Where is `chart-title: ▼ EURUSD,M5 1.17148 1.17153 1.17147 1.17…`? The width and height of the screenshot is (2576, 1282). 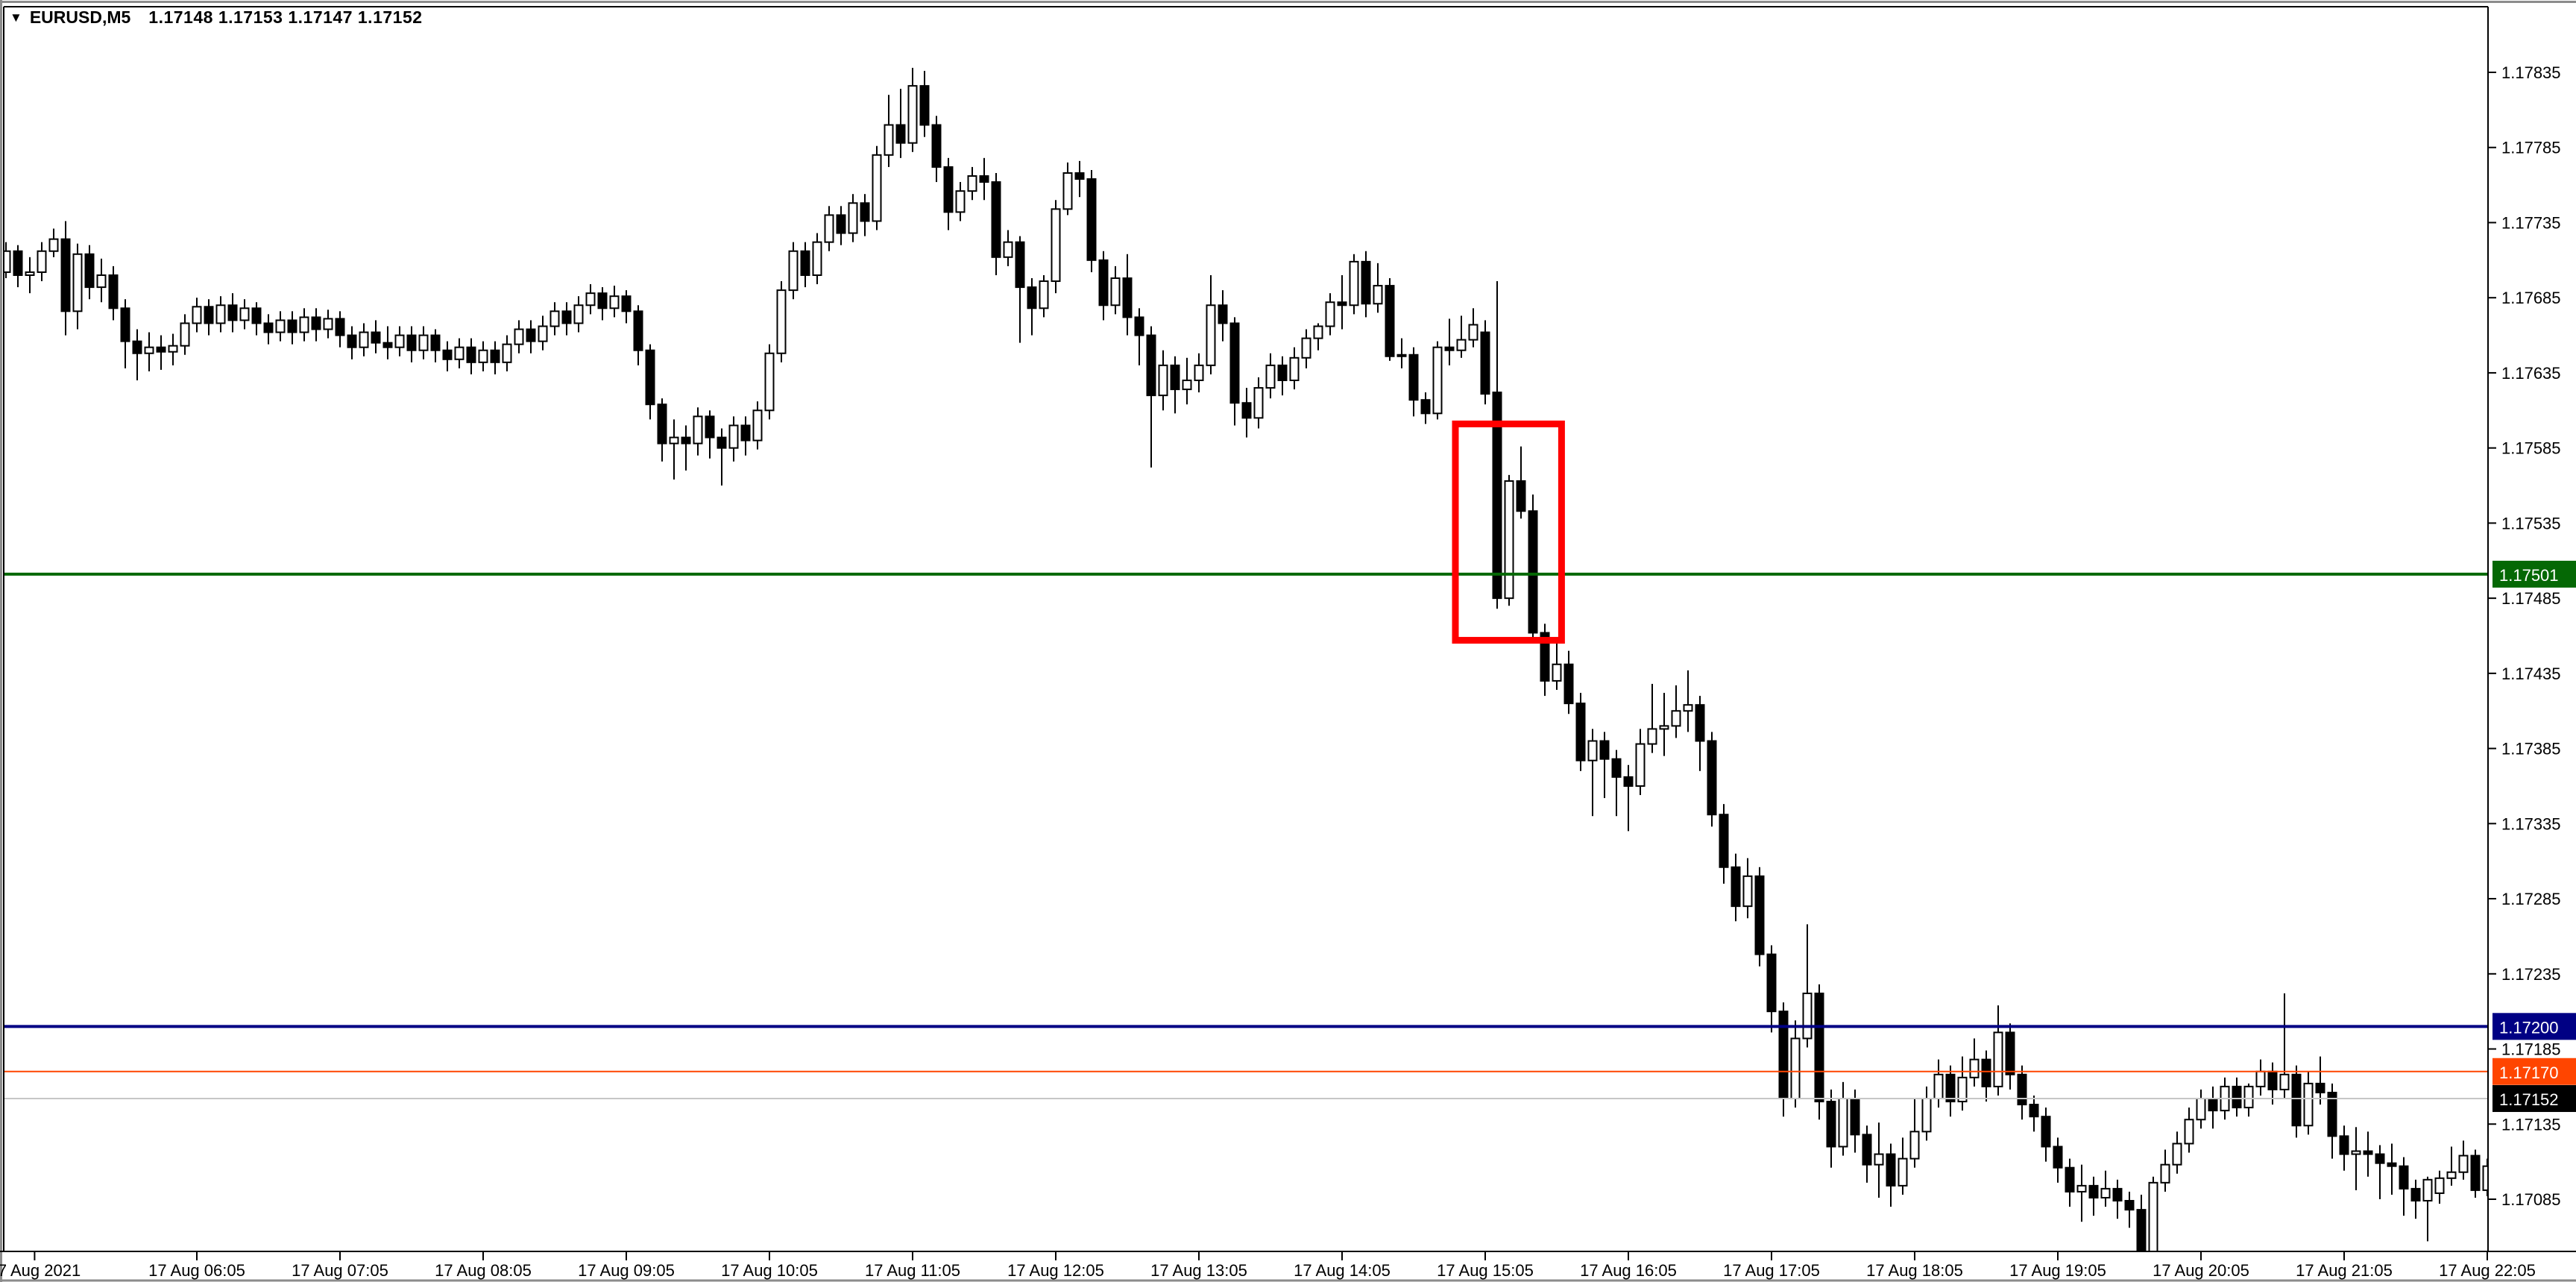 chart-title: ▼ EURUSD,M5 1.17148 1.17153 1.17147 1.17… is located at coordinates (216, 17).